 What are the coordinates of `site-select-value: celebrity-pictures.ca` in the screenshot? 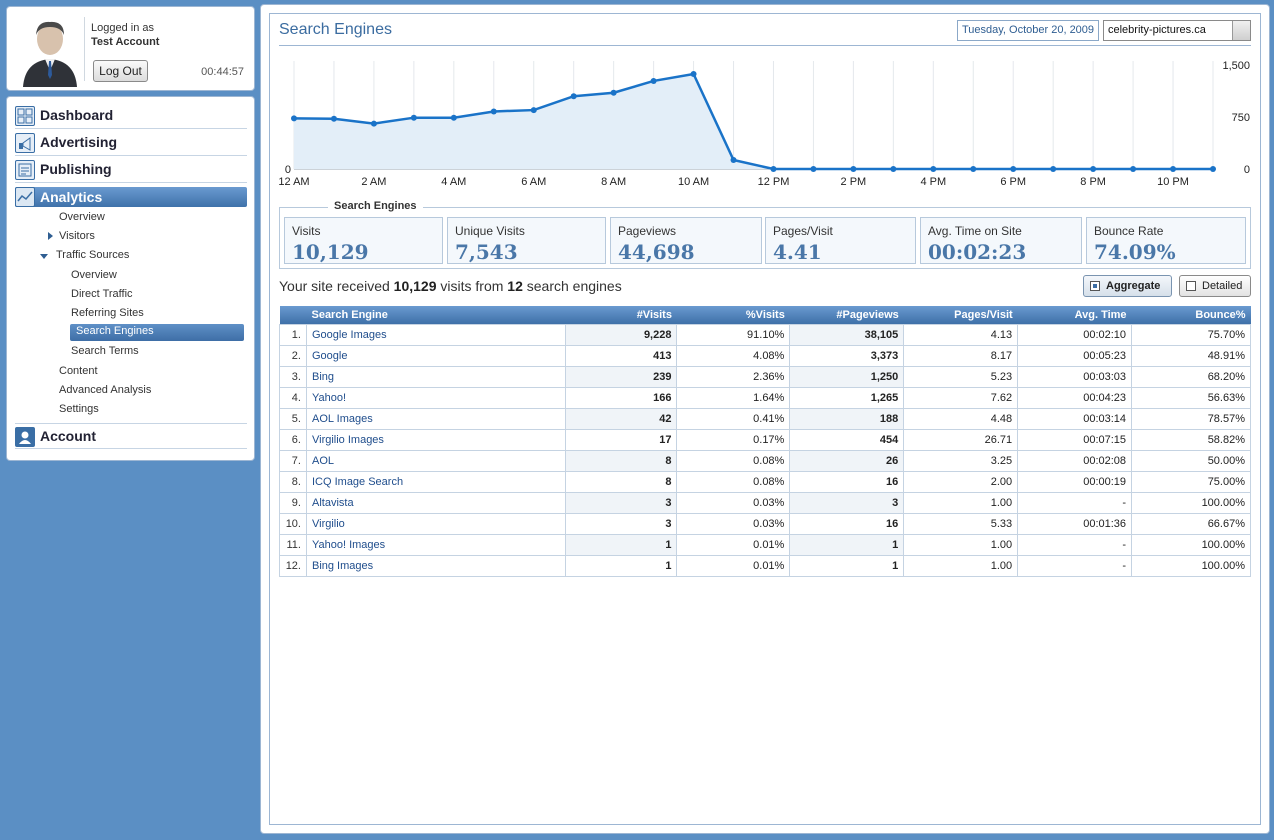 It's located at (1157, 30).